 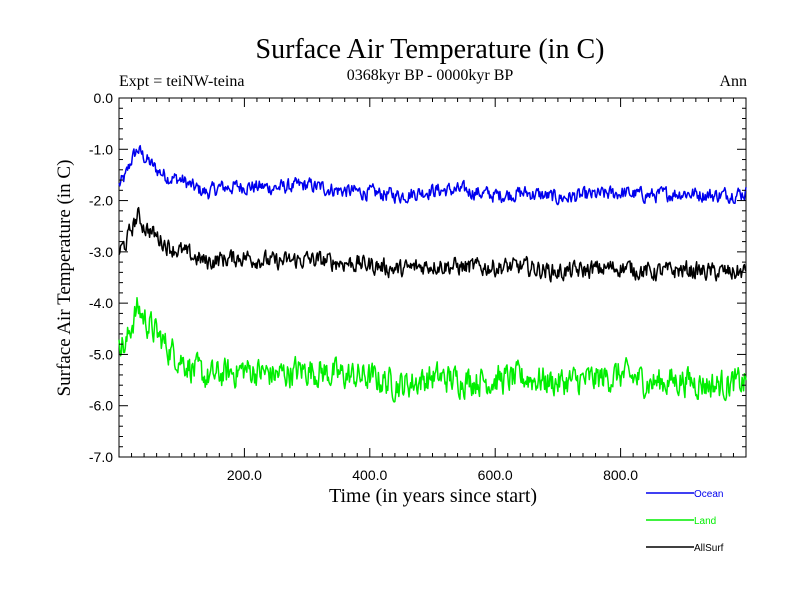 I want to click on series-line-land, so click(x=432, y=350).